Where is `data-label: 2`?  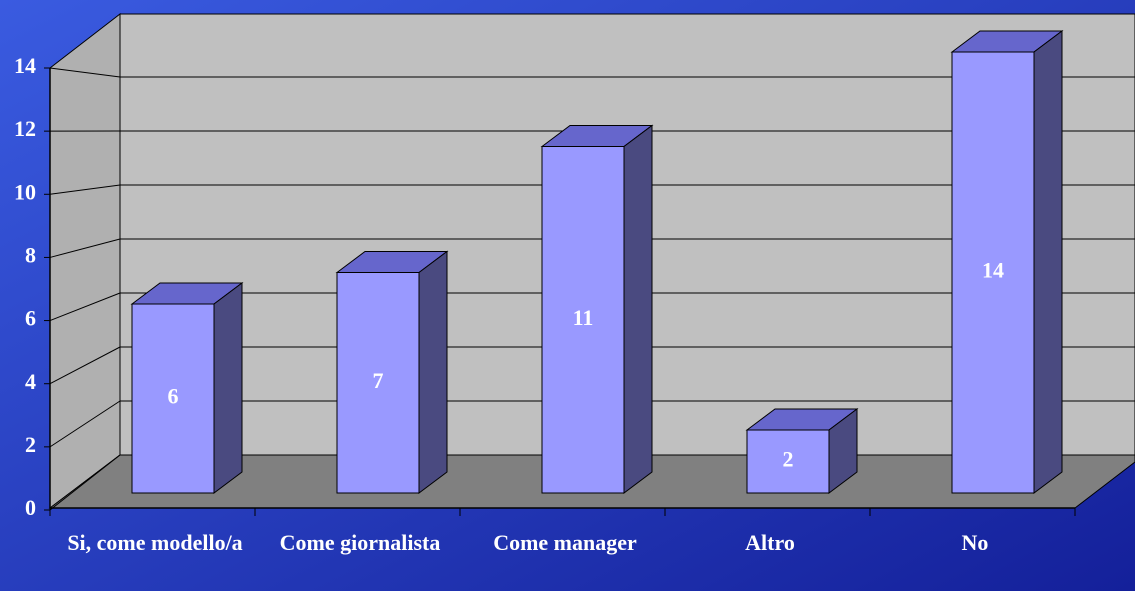
data-label: 2 is located at coordinates (788, 459).